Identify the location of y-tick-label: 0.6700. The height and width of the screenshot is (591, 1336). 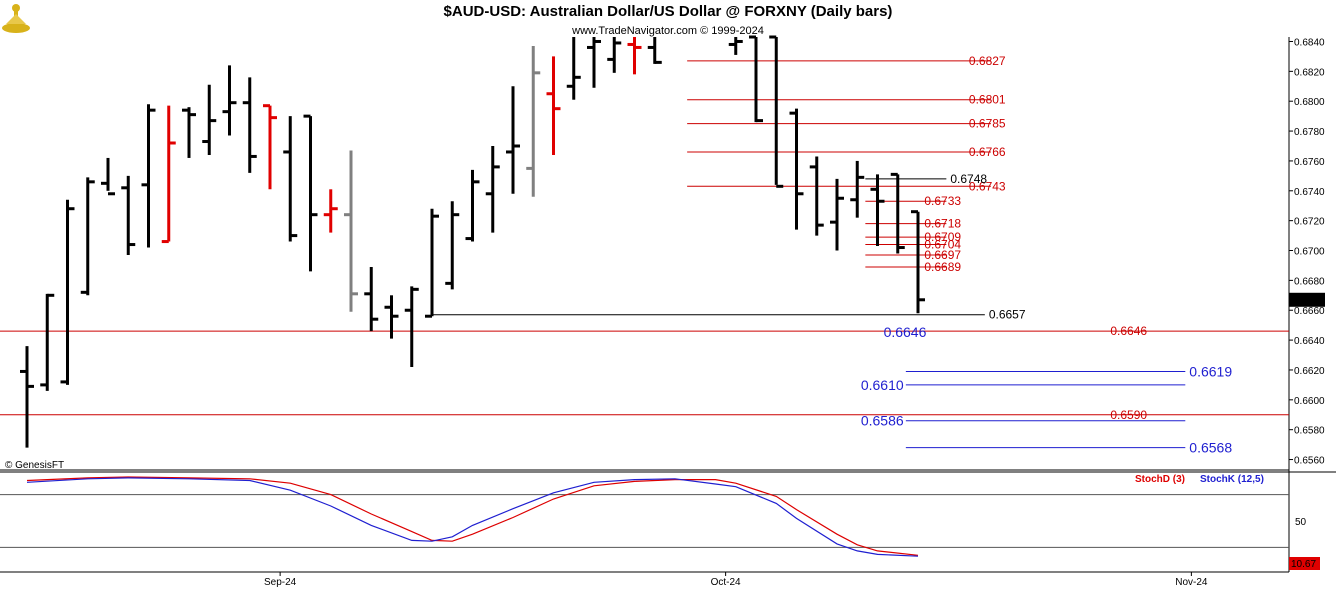
(1309, 252).